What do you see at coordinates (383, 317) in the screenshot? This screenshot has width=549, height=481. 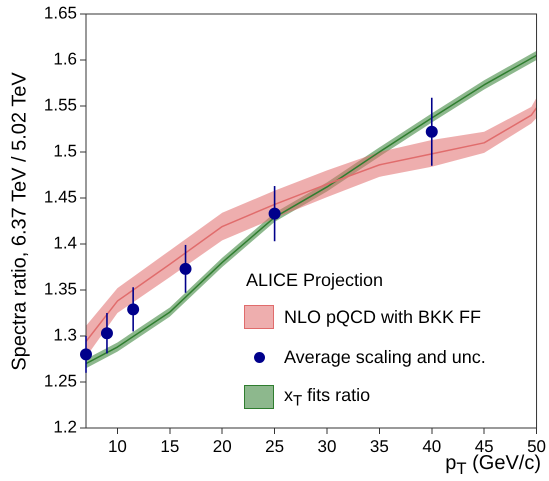 I see `legend-label: NLO pQCD with BKK FF` at bounding box center [383, 317].